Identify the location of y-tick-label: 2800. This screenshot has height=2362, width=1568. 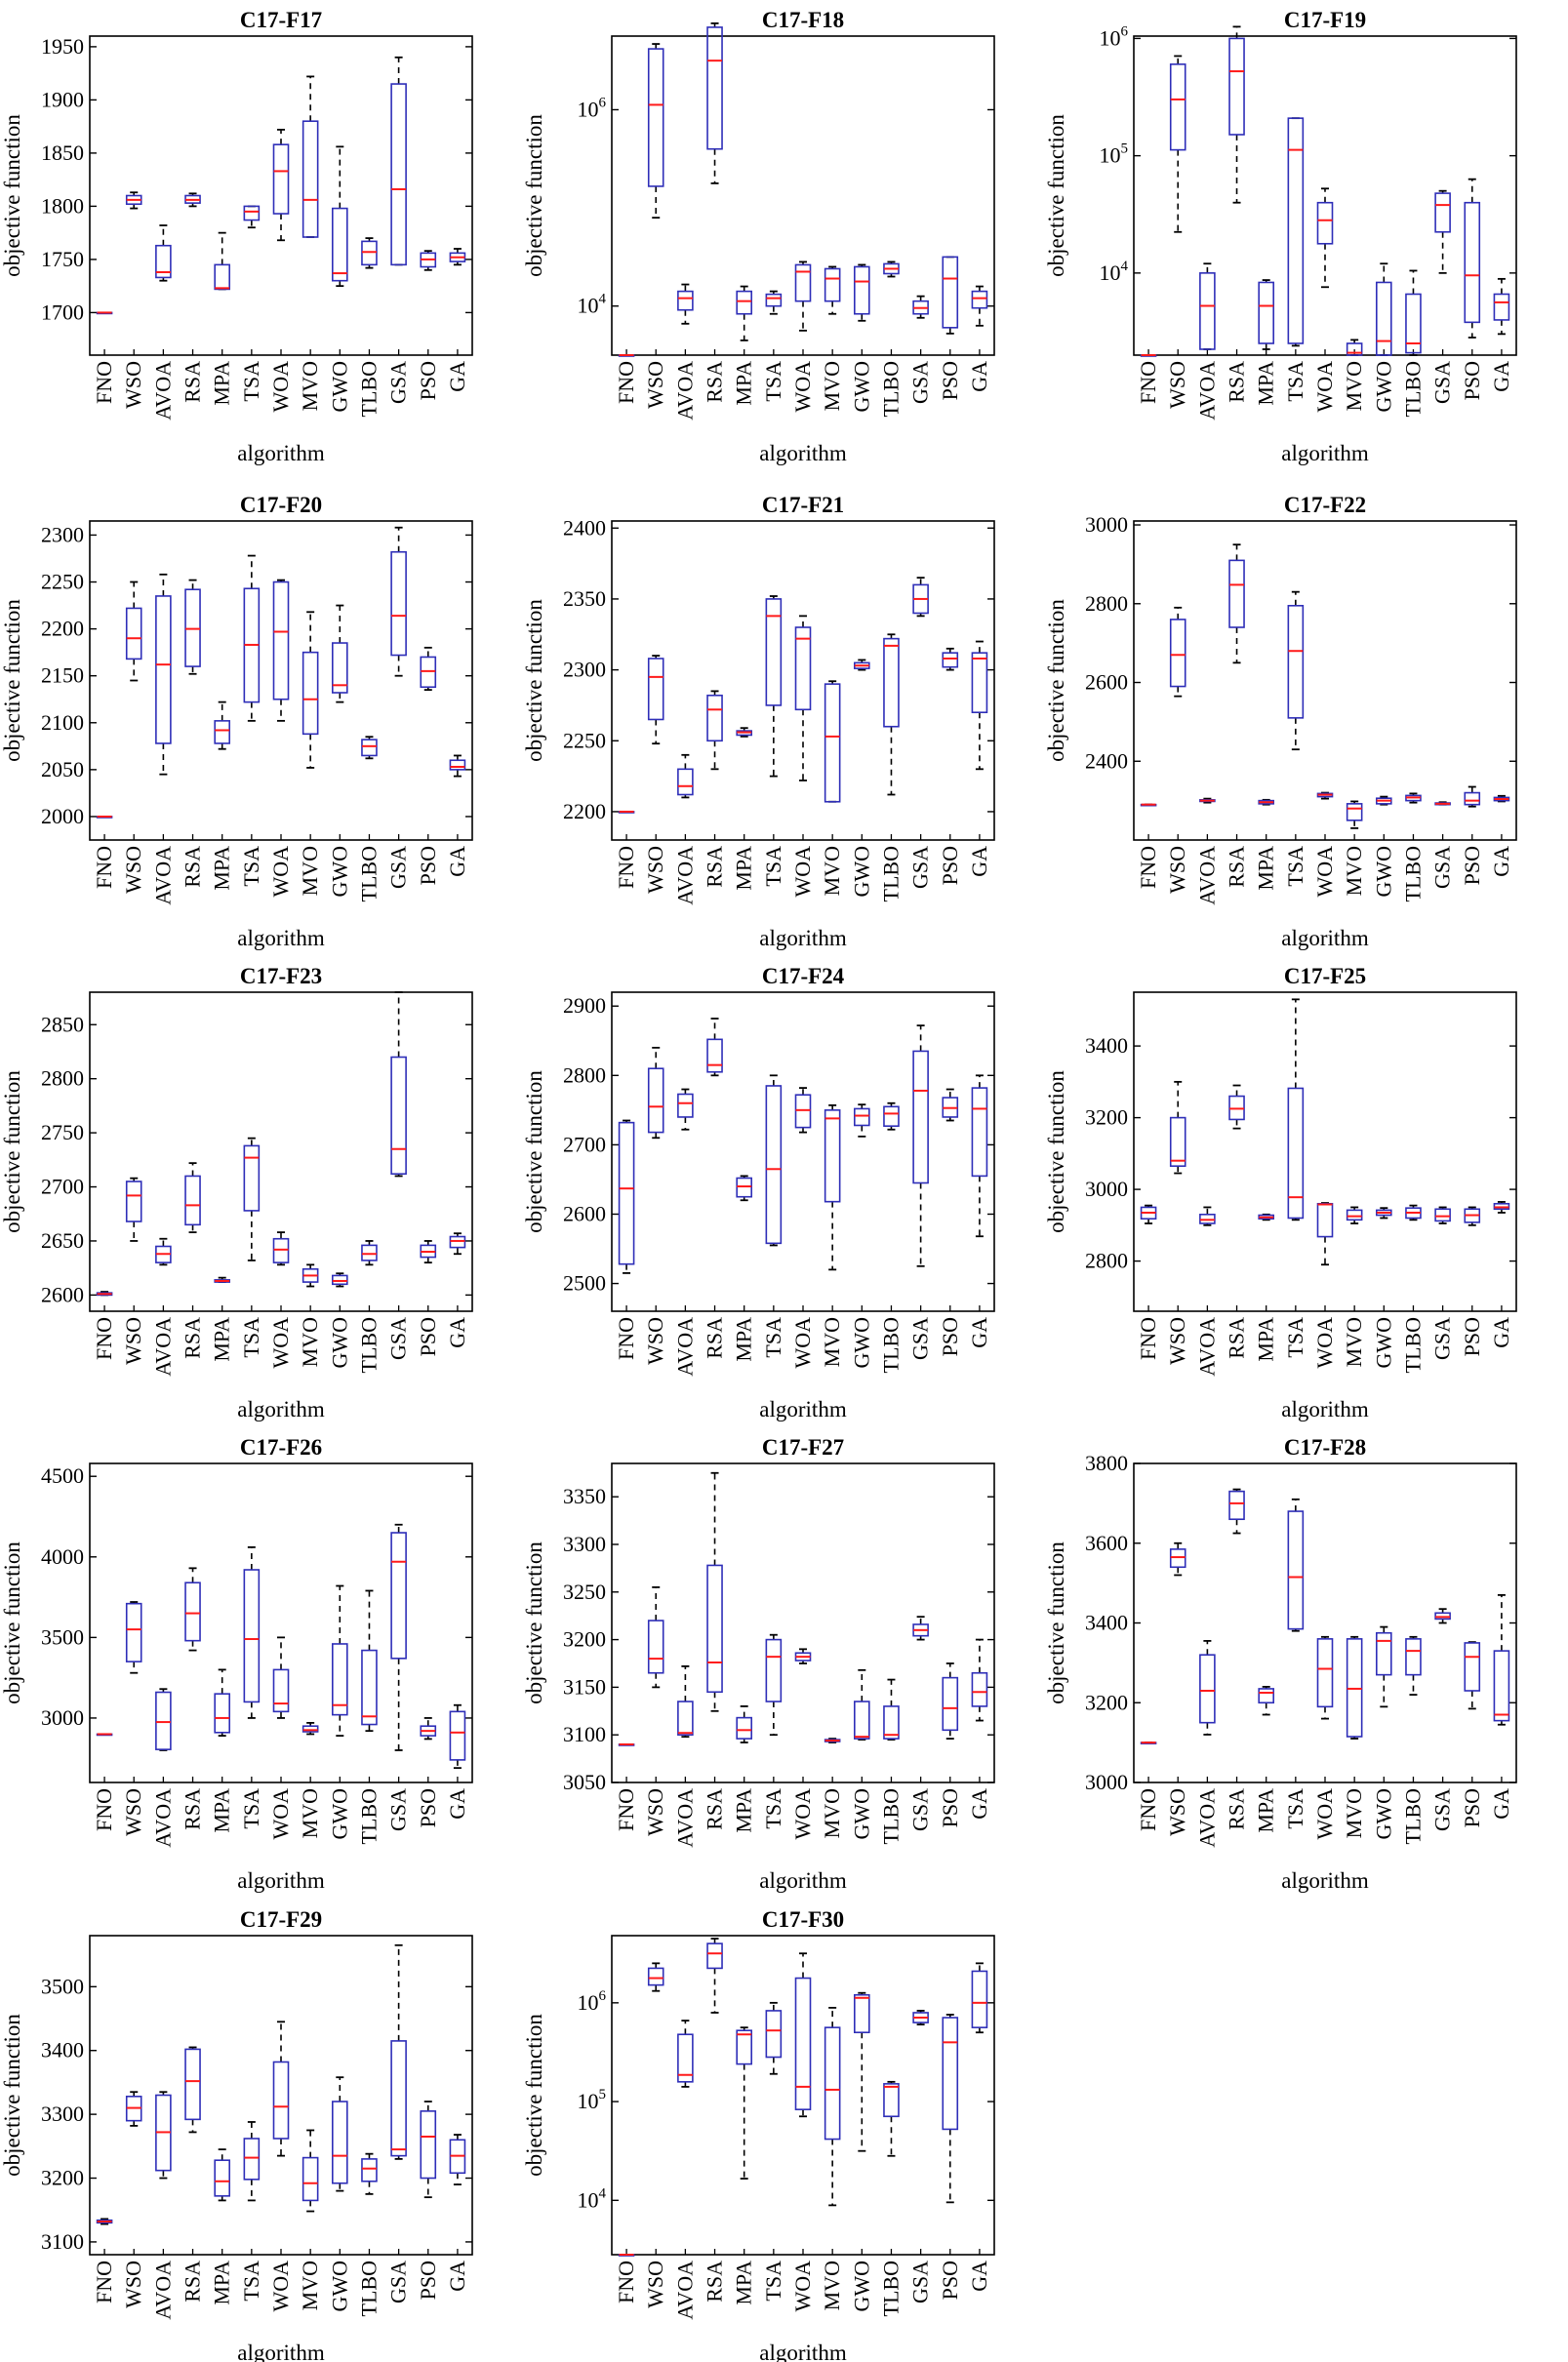
(62, 1078).